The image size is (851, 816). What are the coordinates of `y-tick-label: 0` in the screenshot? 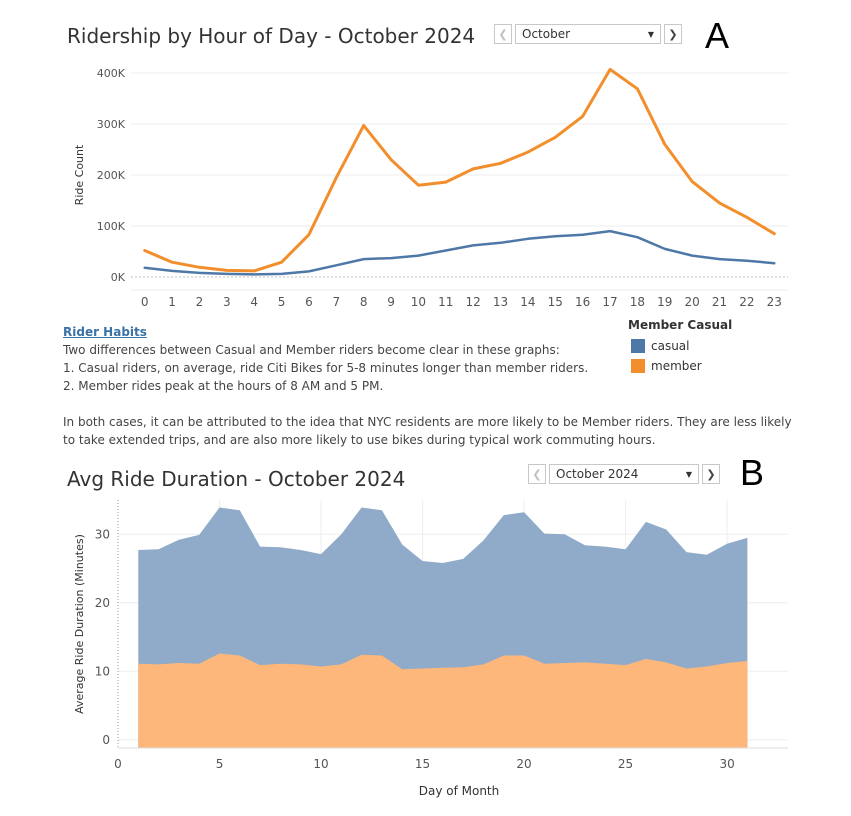 It's located at (106, 740).